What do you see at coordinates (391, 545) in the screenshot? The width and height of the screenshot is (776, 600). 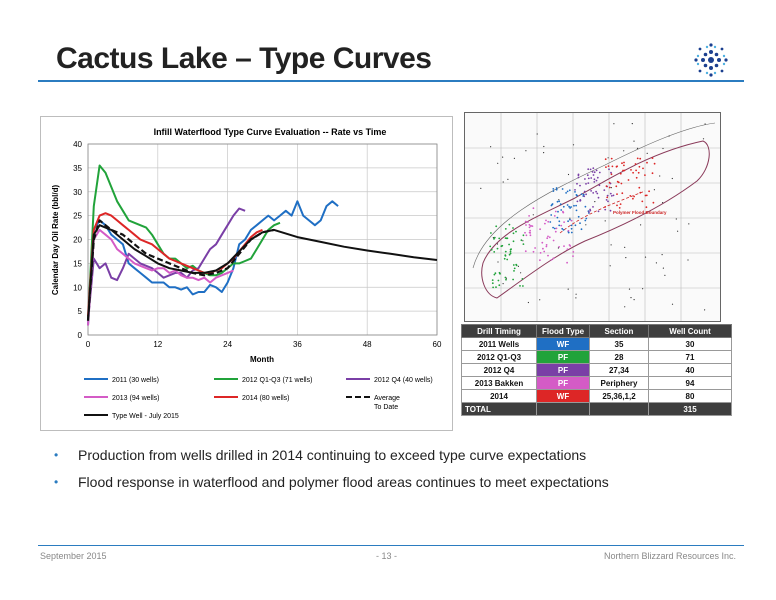 I see `footer-rule` at bounding box center [391, 545].